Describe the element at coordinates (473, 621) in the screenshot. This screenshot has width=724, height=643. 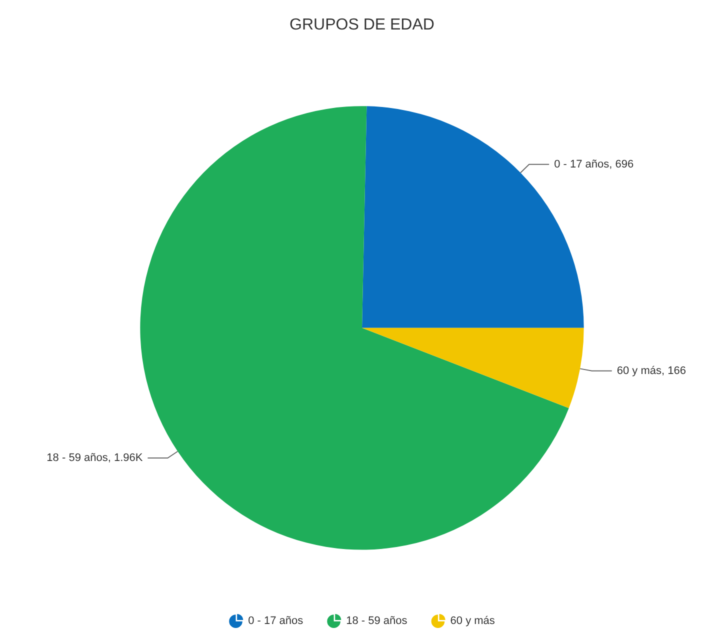
I see `legend-label: 60 y más` at that location.